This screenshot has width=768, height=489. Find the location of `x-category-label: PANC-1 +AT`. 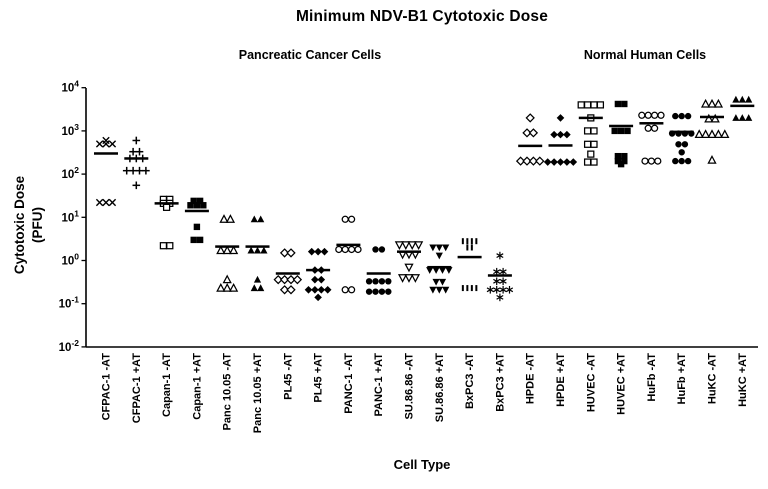

x-category-label: PANC-1 +AT is located at coordinates (379, 385).